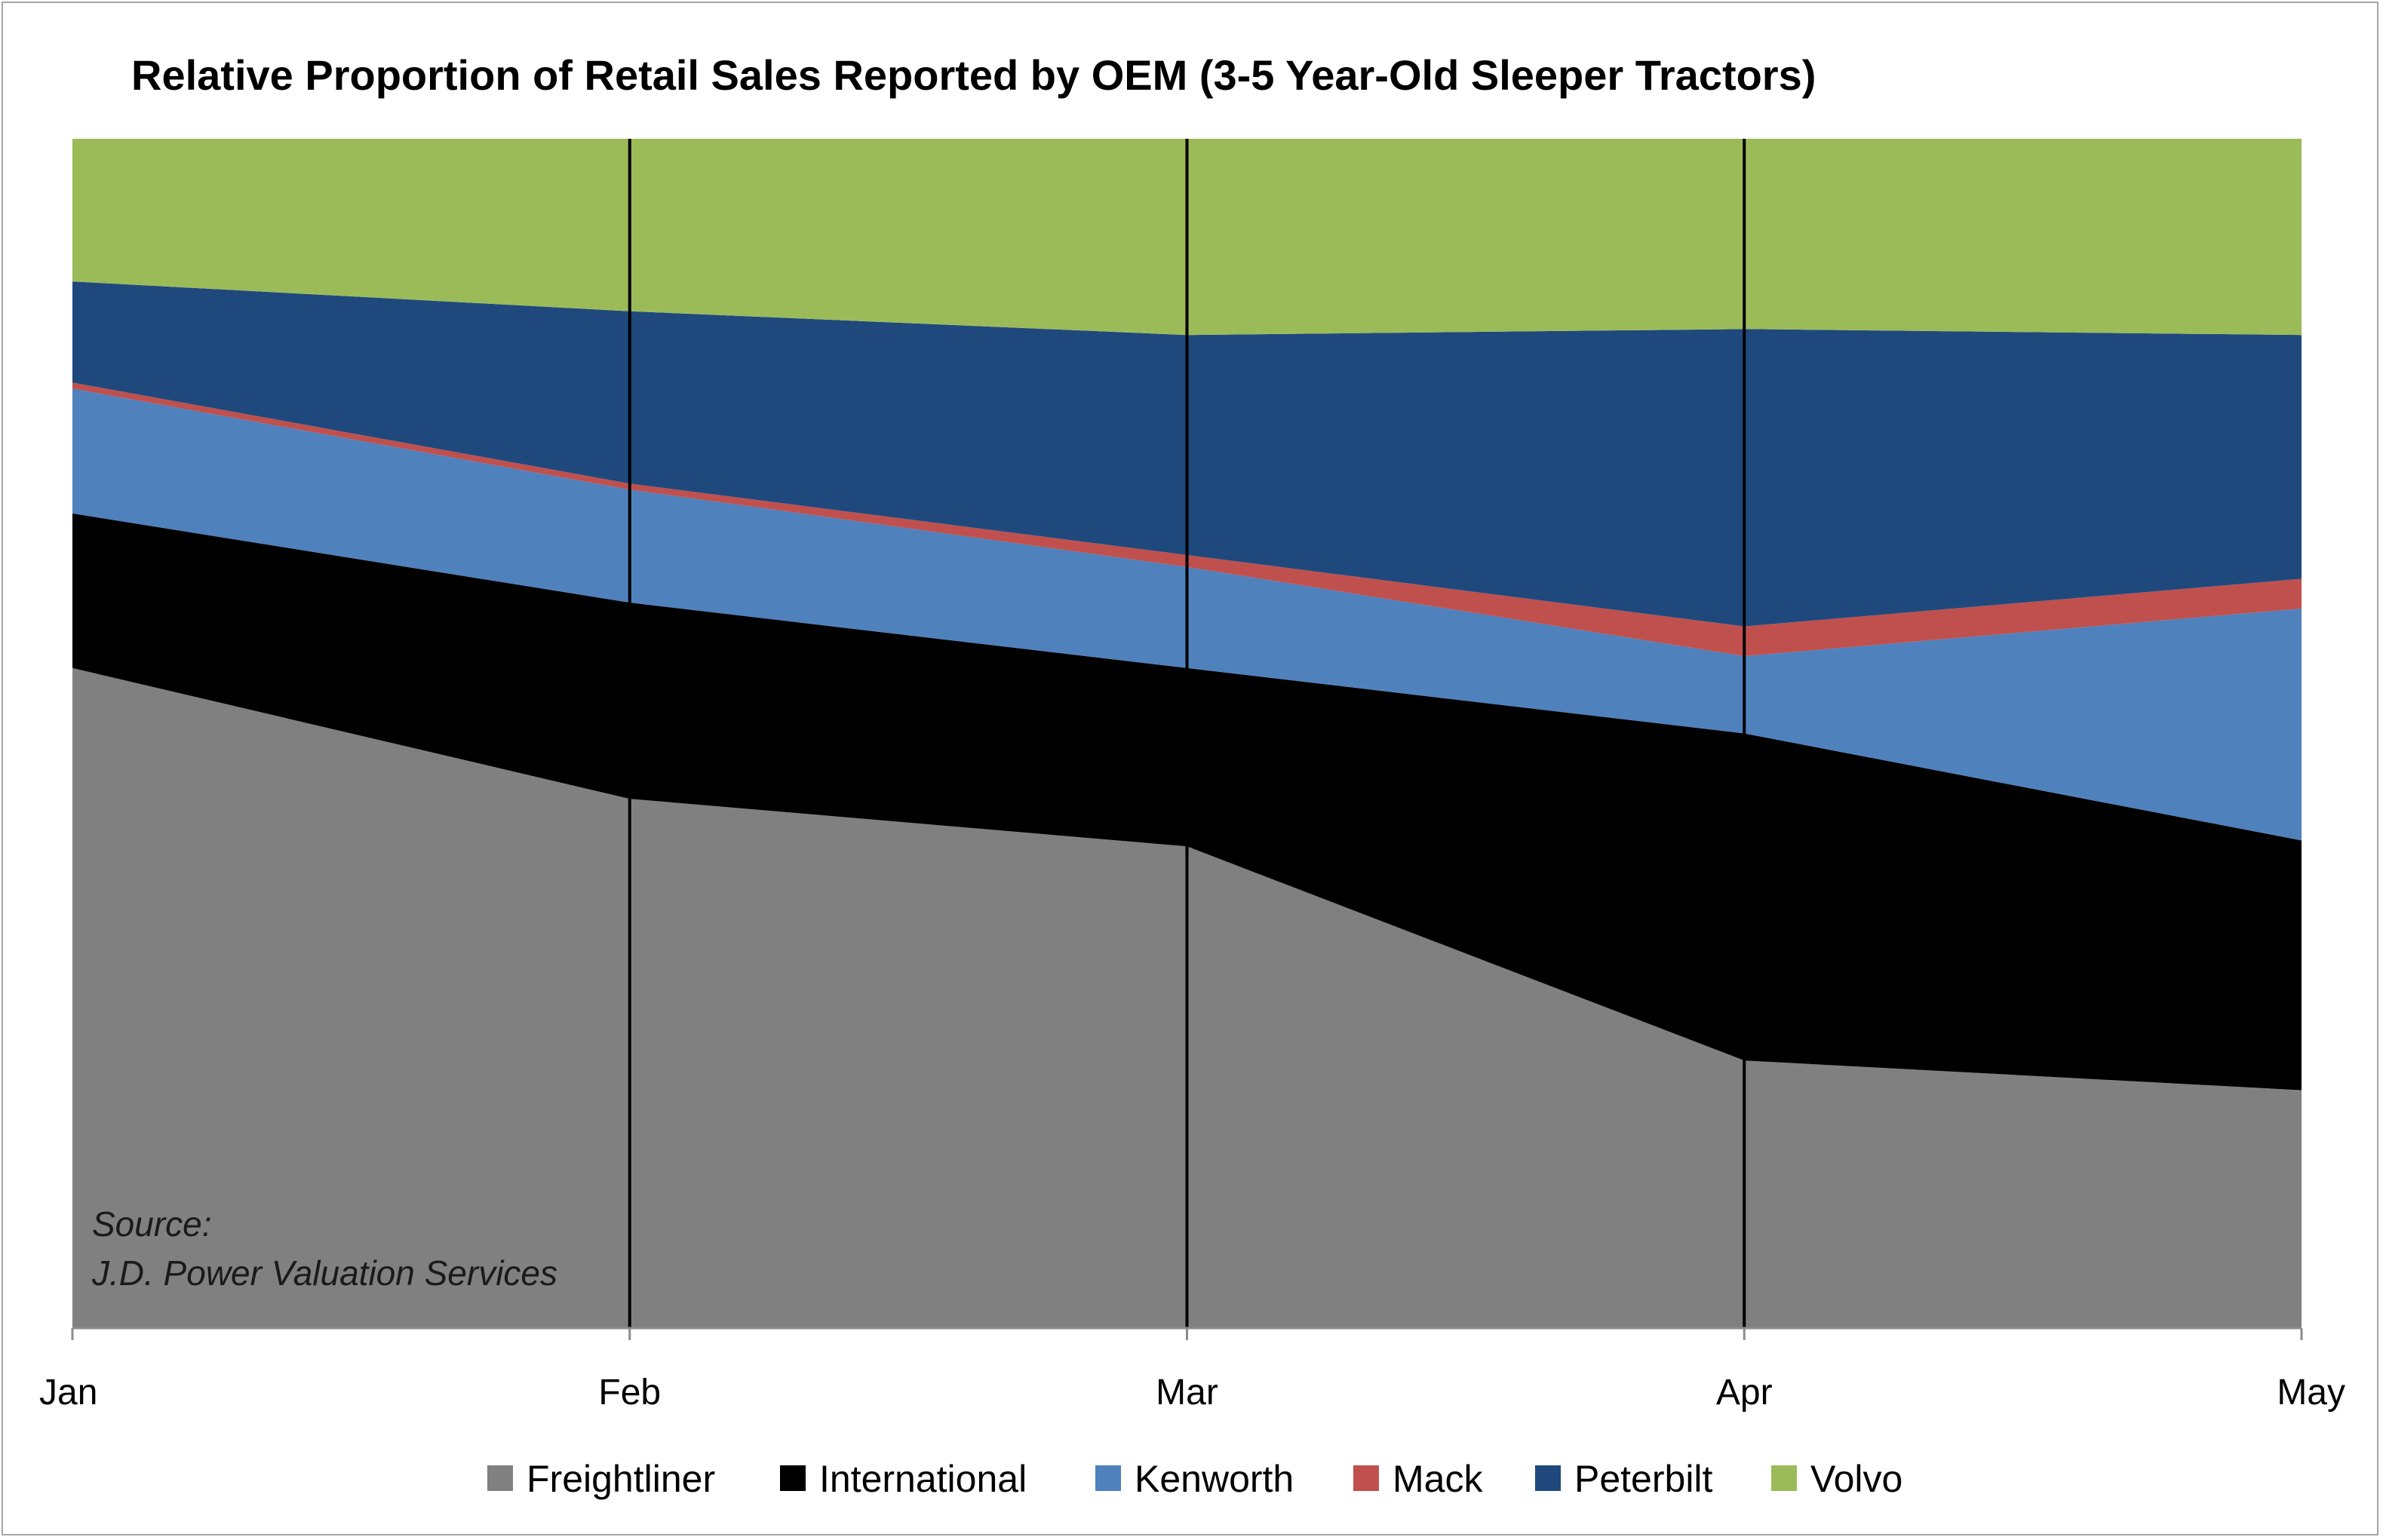 This screenshot has width=2383, height=1540. What do you see at coordinates (793, 1478) in the screenshot?
I see `legend-swatch-international` at bounding box center [793, 1478].